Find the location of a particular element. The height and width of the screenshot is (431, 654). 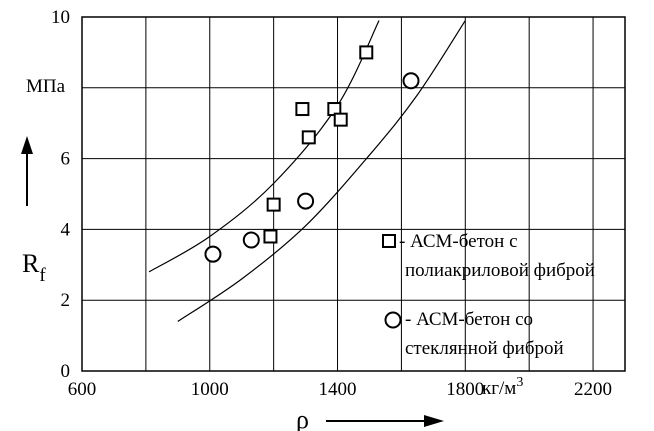

x-unit-label: кг/м3 is located at coordinates (502, 387).